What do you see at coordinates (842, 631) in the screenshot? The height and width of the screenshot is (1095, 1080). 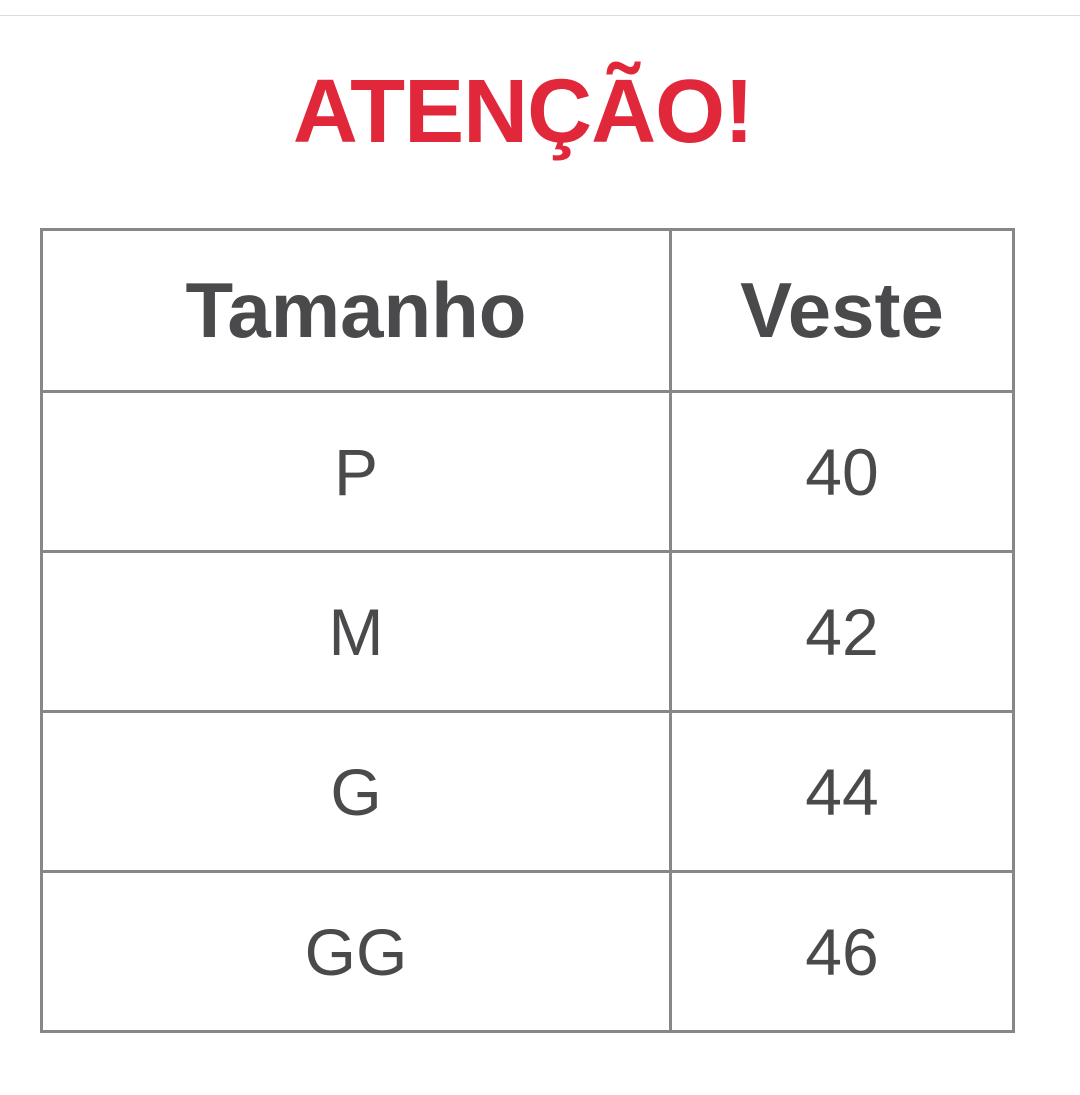 I see `fit-cell: 42` at bounding box center [842, 631].